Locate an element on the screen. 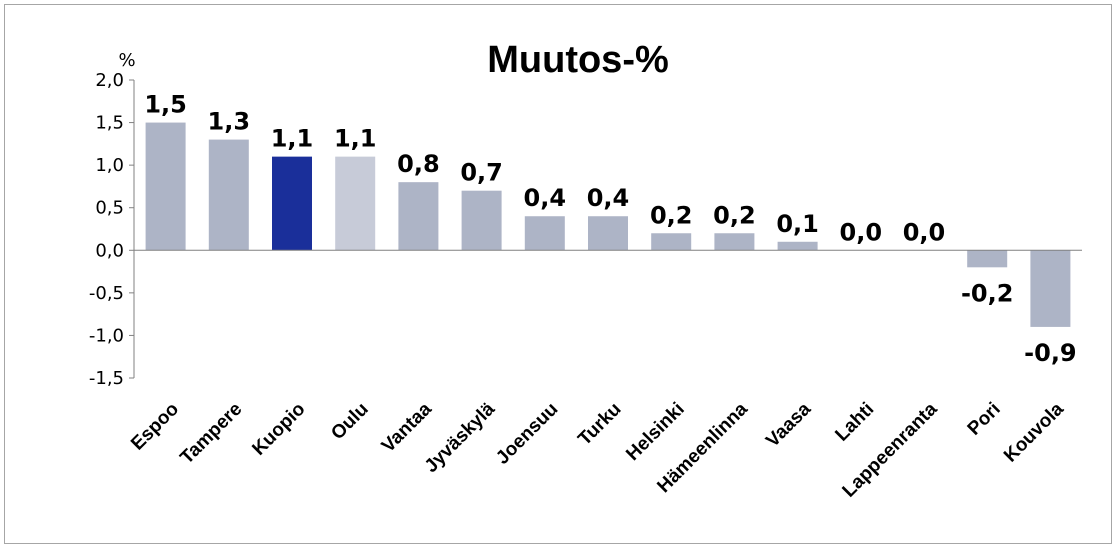  y-tick-label: -1,5 is located at coordinates (106, 378).